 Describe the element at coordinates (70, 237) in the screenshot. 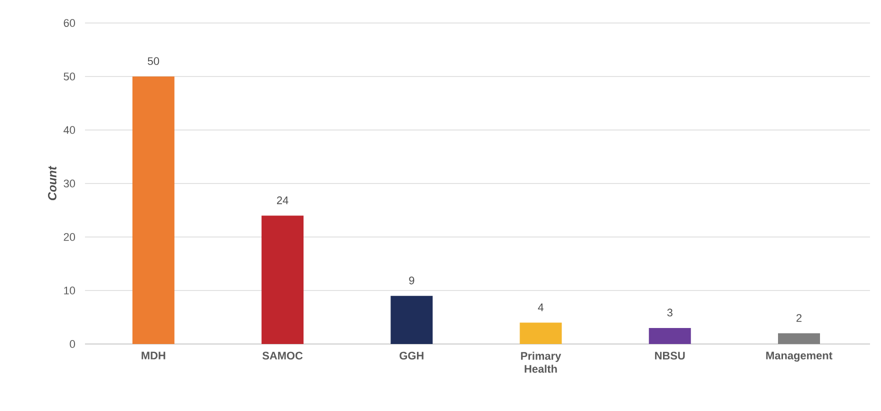

I see `y-tick-label: 20` at that location.